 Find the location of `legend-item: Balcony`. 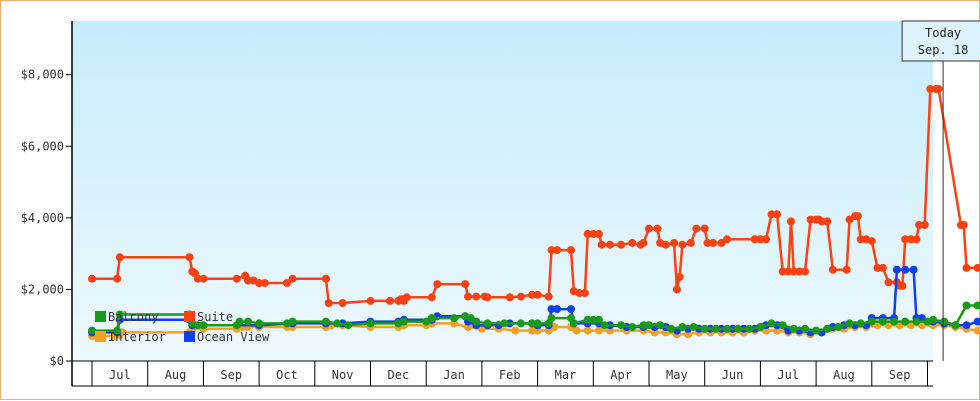

legend-item: Balcony is located at coordinates (127, 317).